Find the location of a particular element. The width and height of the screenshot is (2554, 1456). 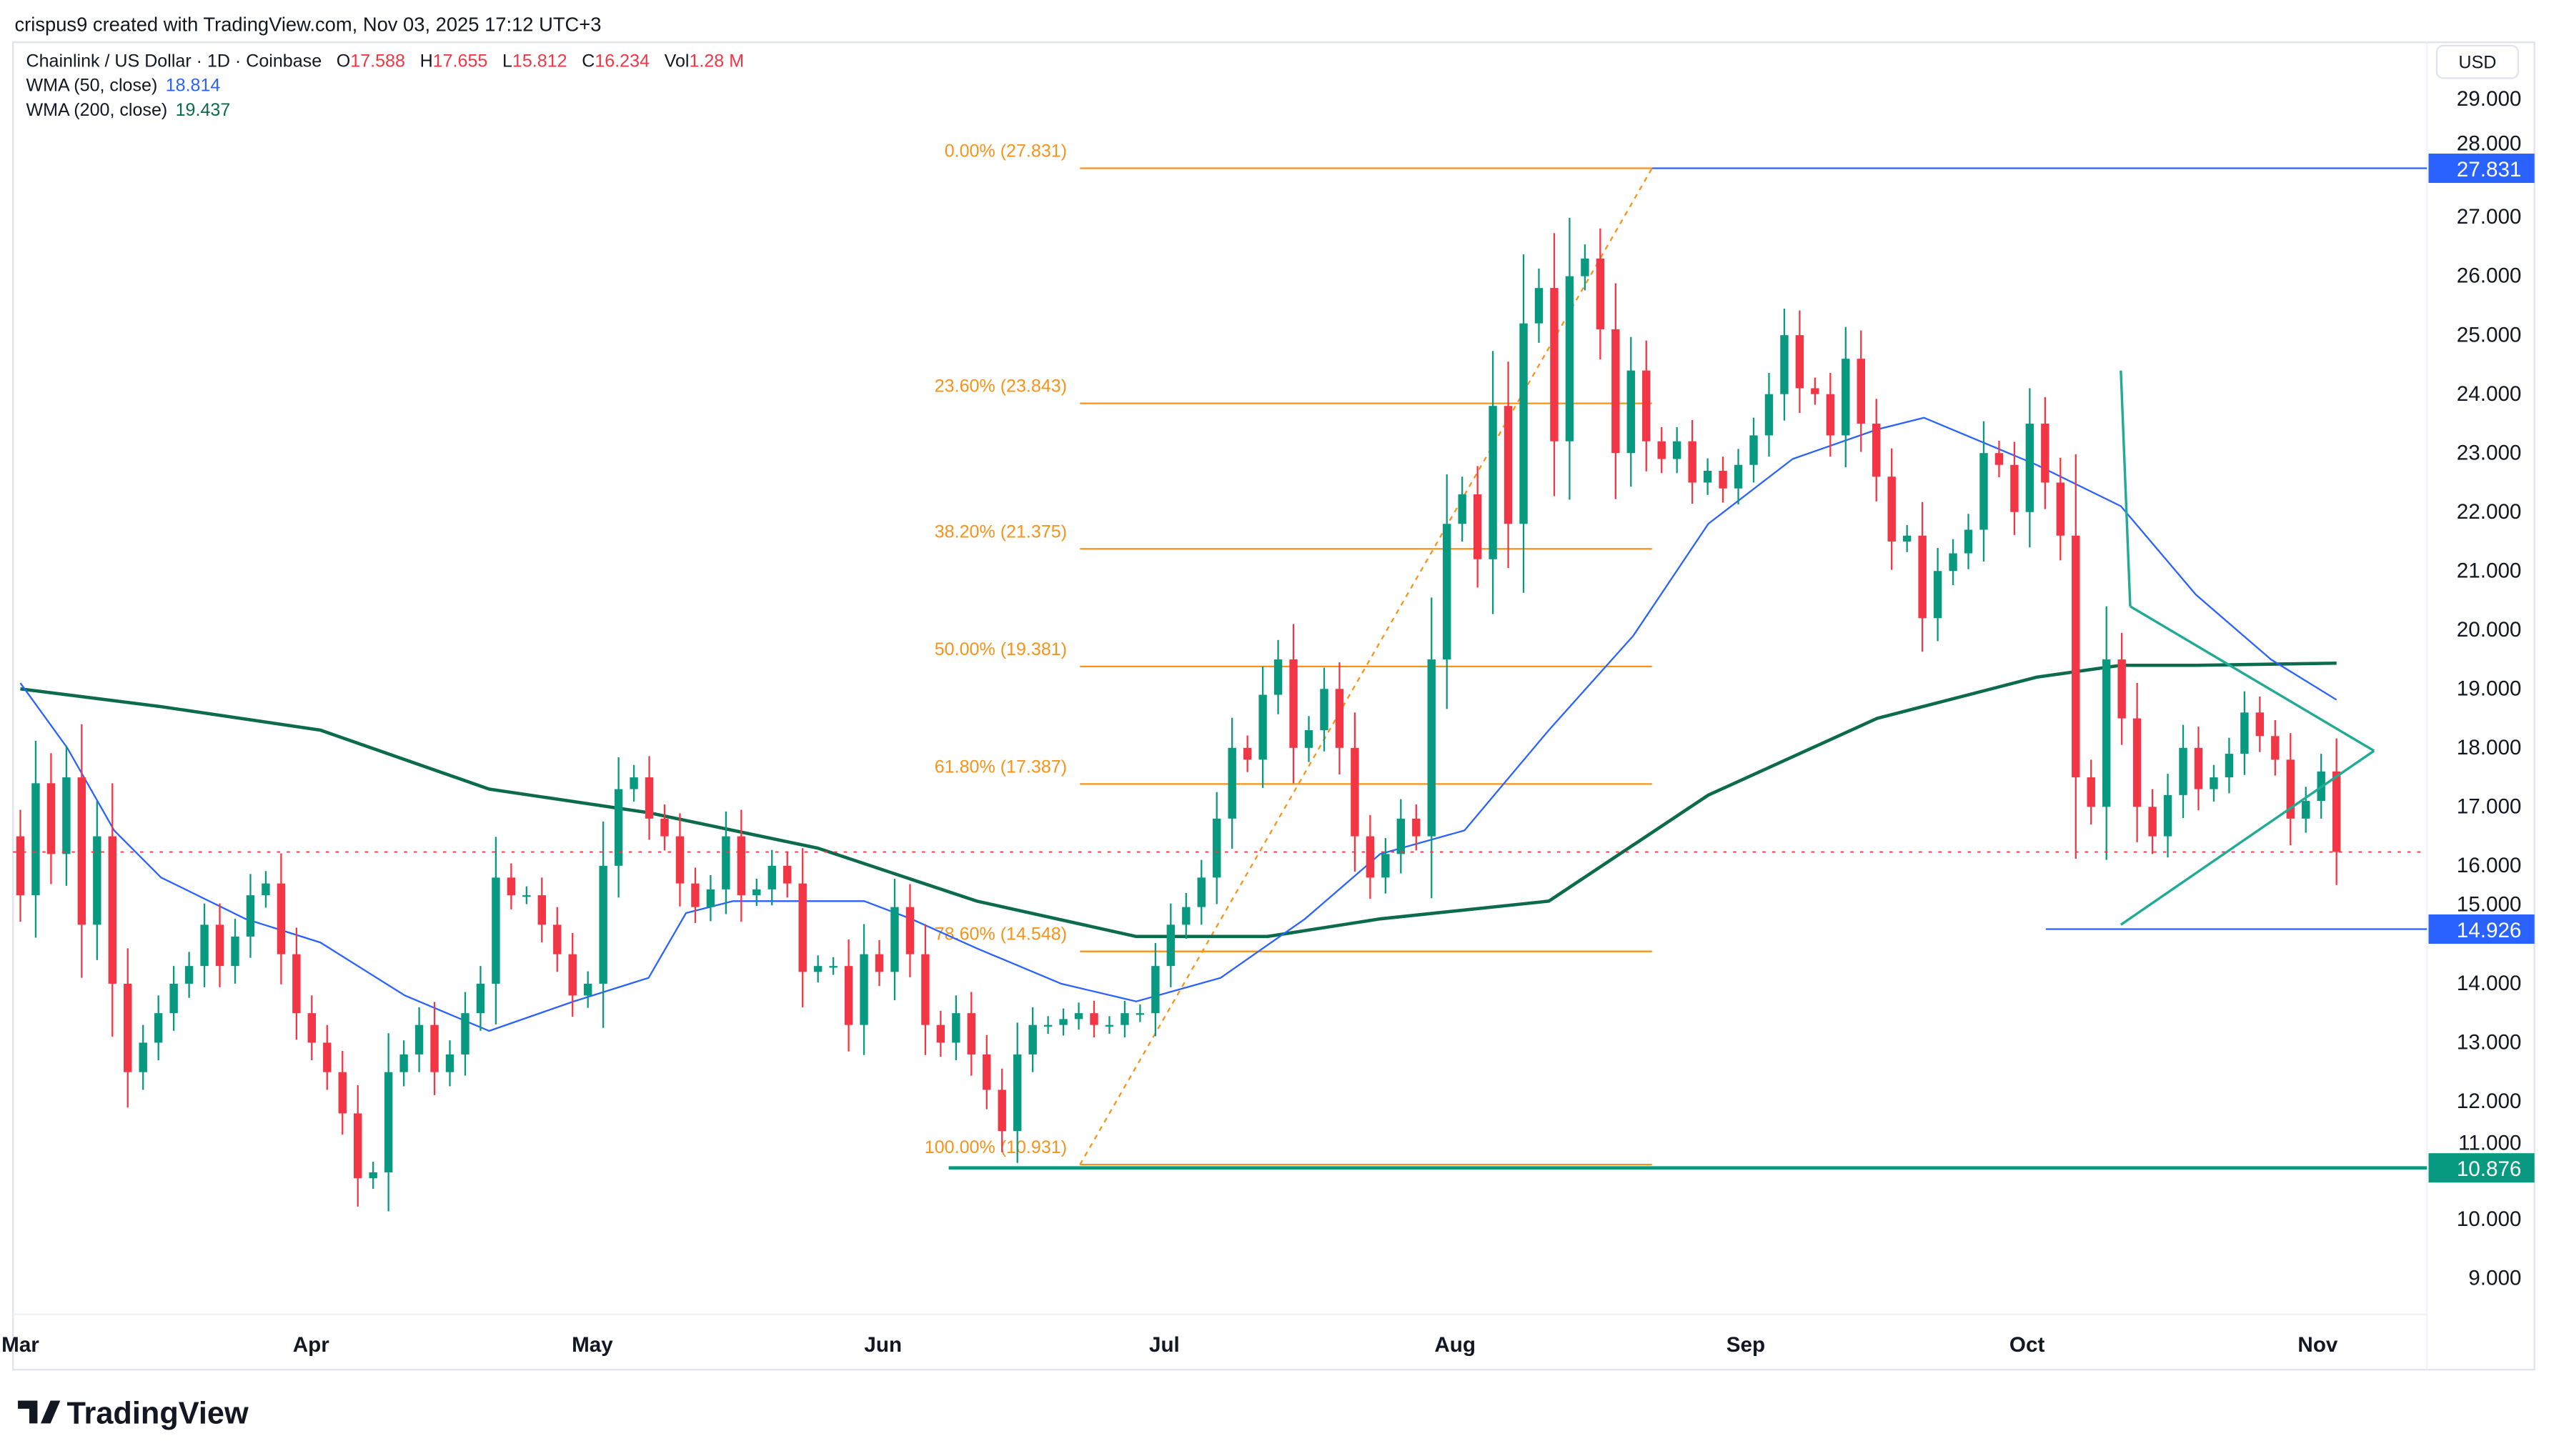

currency-label: USD is located at coordinates (2477, 63).